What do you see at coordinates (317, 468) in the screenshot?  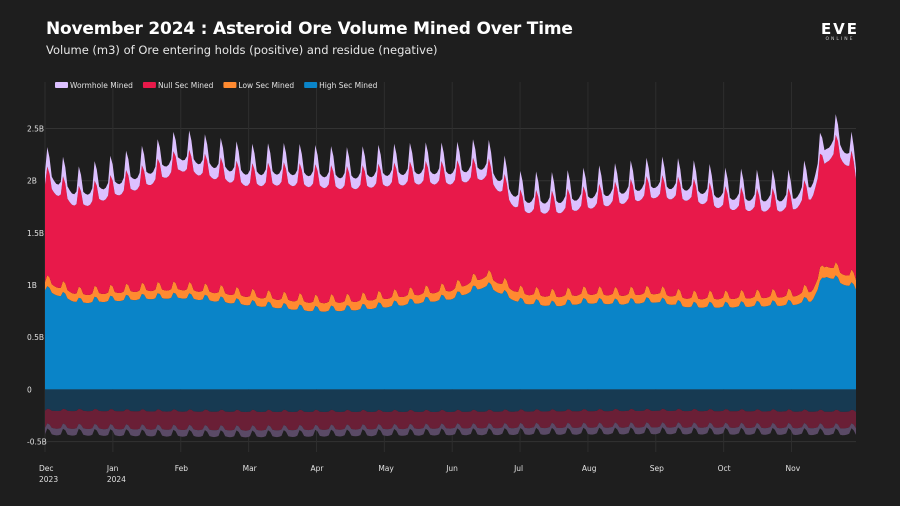 I see `x-tick-label-4: Apr` at bounding box center [317, 468].